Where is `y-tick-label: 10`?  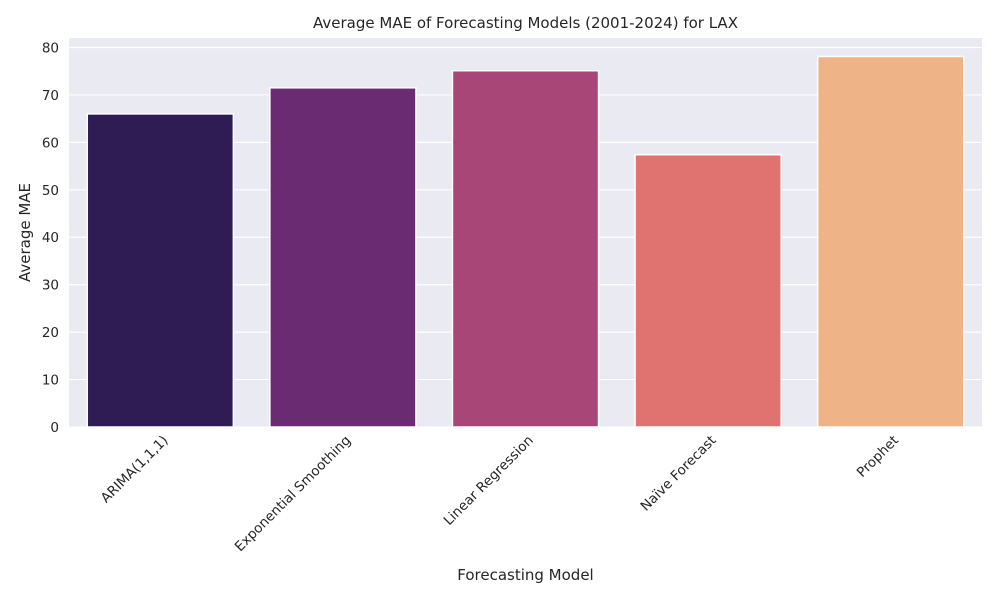 y-tick-label: 10 is located at coordinates (50, 381).